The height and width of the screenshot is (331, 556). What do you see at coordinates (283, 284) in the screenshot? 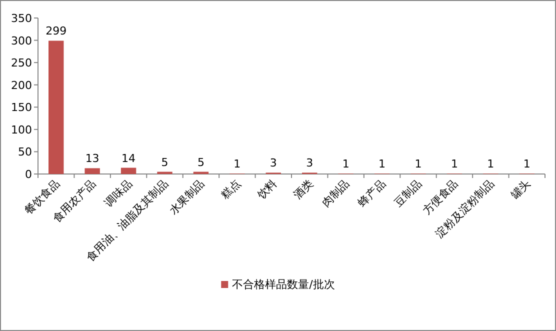
I see `legend-label: 不合格样品数量/批次` at bounding box center [283, 284].